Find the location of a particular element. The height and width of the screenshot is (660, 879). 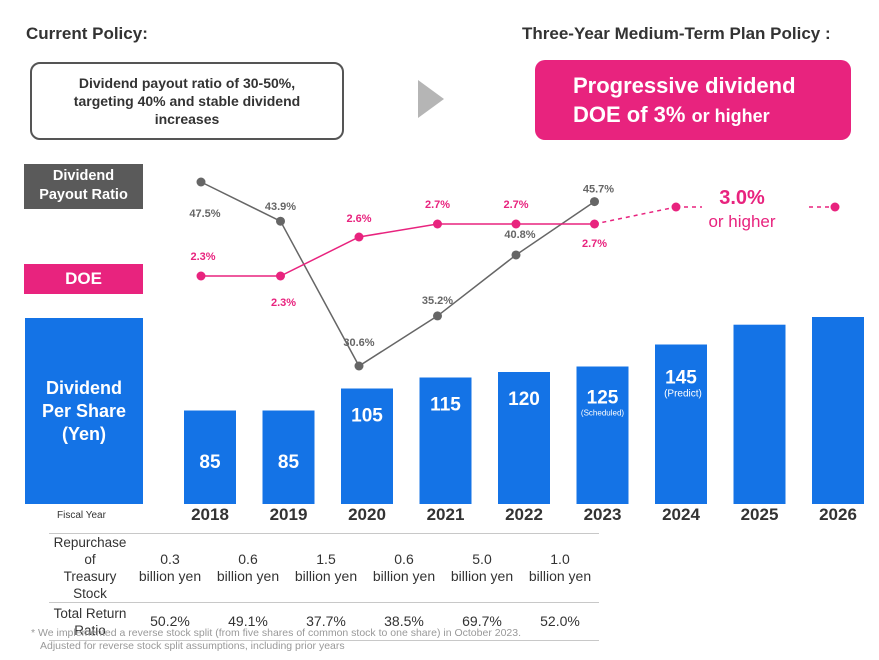

x-tick-label: 2019 is located at coordinates (289, 514).